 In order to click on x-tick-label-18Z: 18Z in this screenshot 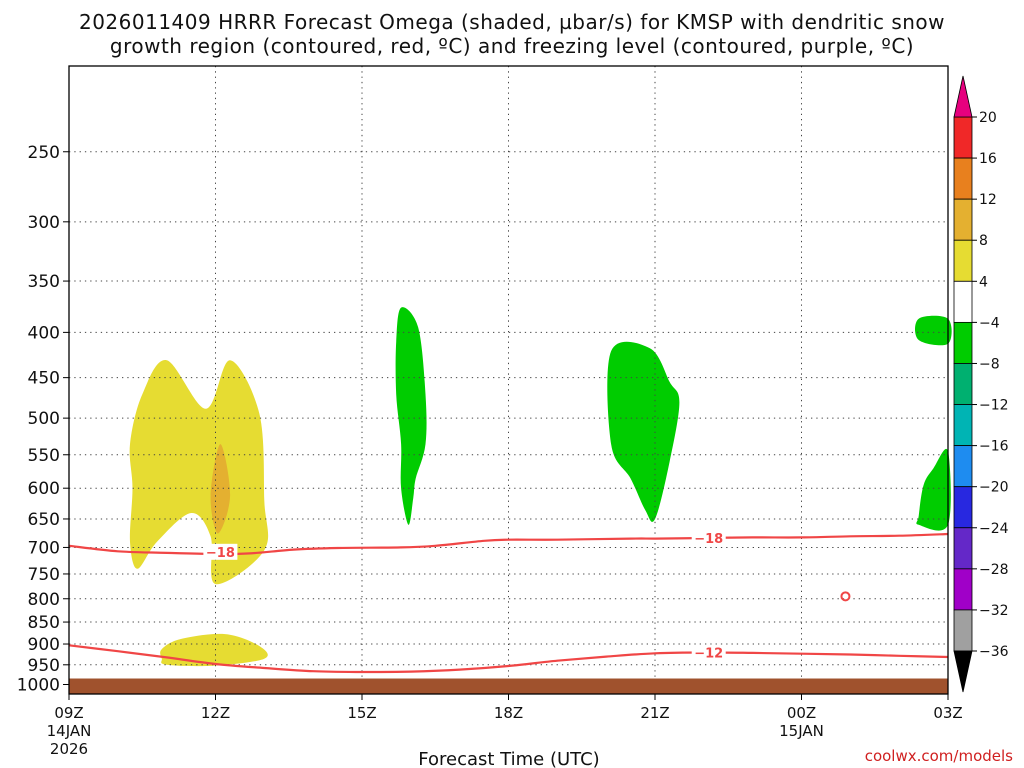, I will do `click(508, 713)`.